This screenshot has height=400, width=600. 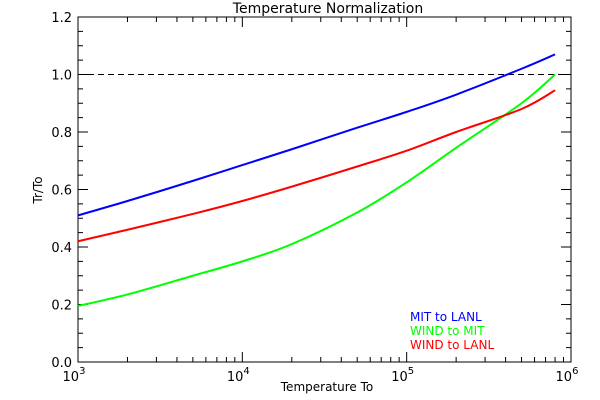 What do you see at coordinates (238, 375) in the screenshot?
I see `x-tick-label: 10⁴` at bounding box center [238, 375].